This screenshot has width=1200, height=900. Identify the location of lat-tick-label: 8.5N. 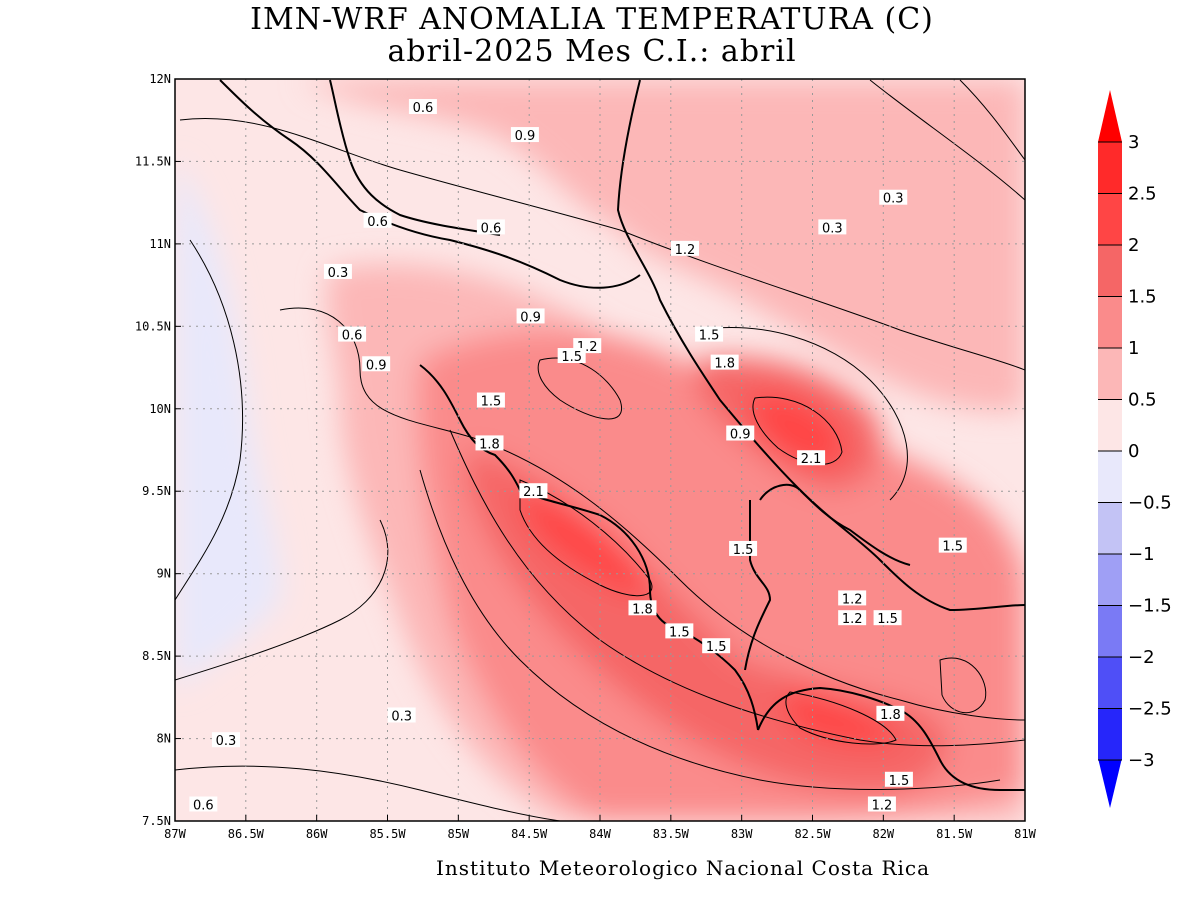
(156, 656).